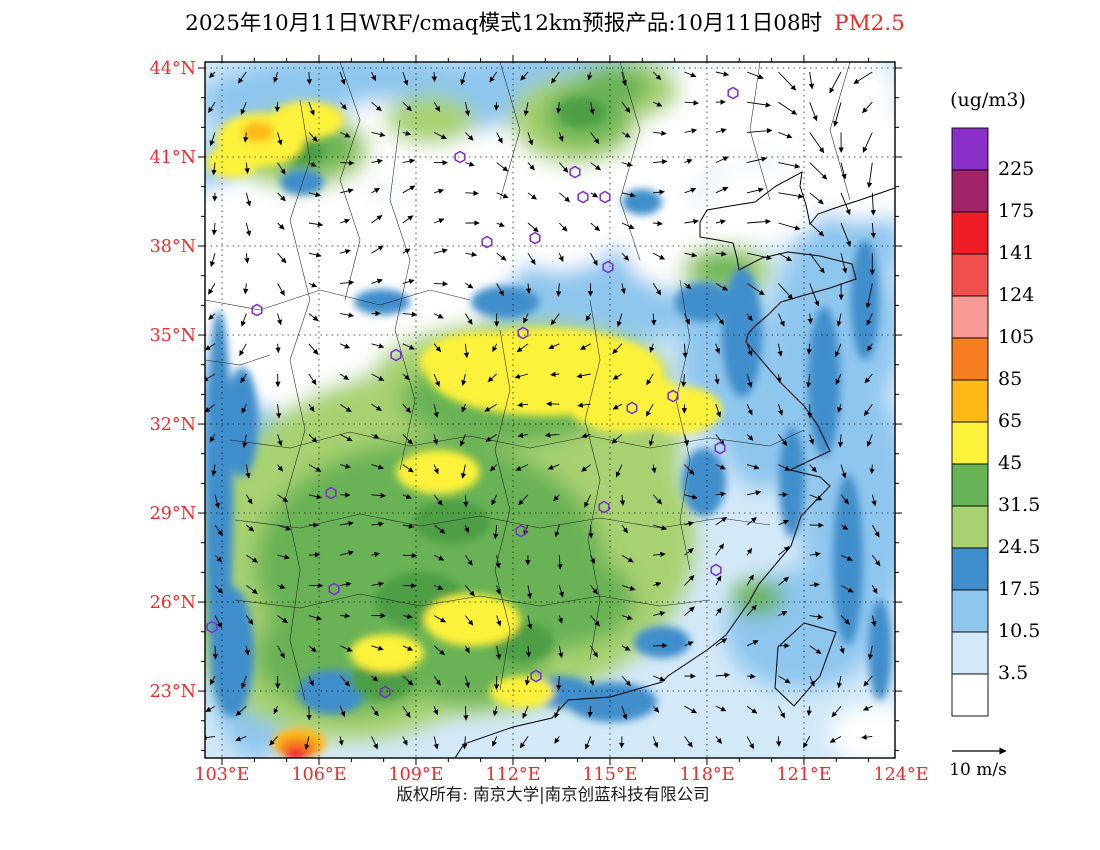  Describe the element at coordinates (1010, 463) in the screenshot. I see `colorbar-tick-label: 45` at that location.